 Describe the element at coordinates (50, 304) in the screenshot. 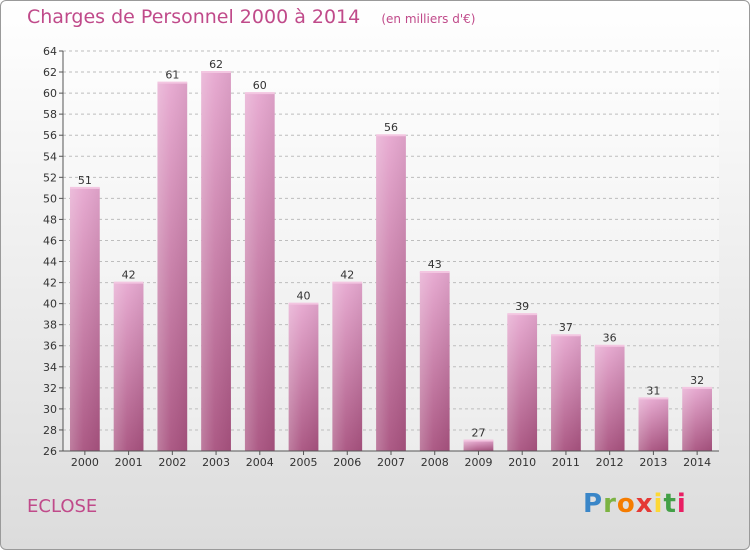

I see `y-tick-label: 40` at that location.